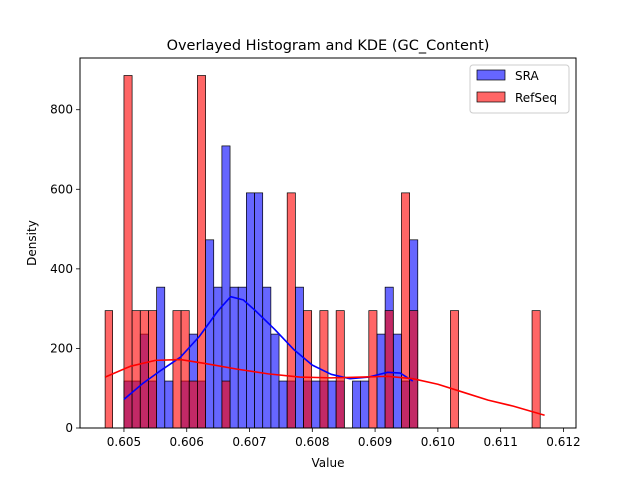 This screenshot has height=480, width=640. Describe the element at coordinates (324, 387) in the screenshot. I see `kde-line-refseq` at that location.